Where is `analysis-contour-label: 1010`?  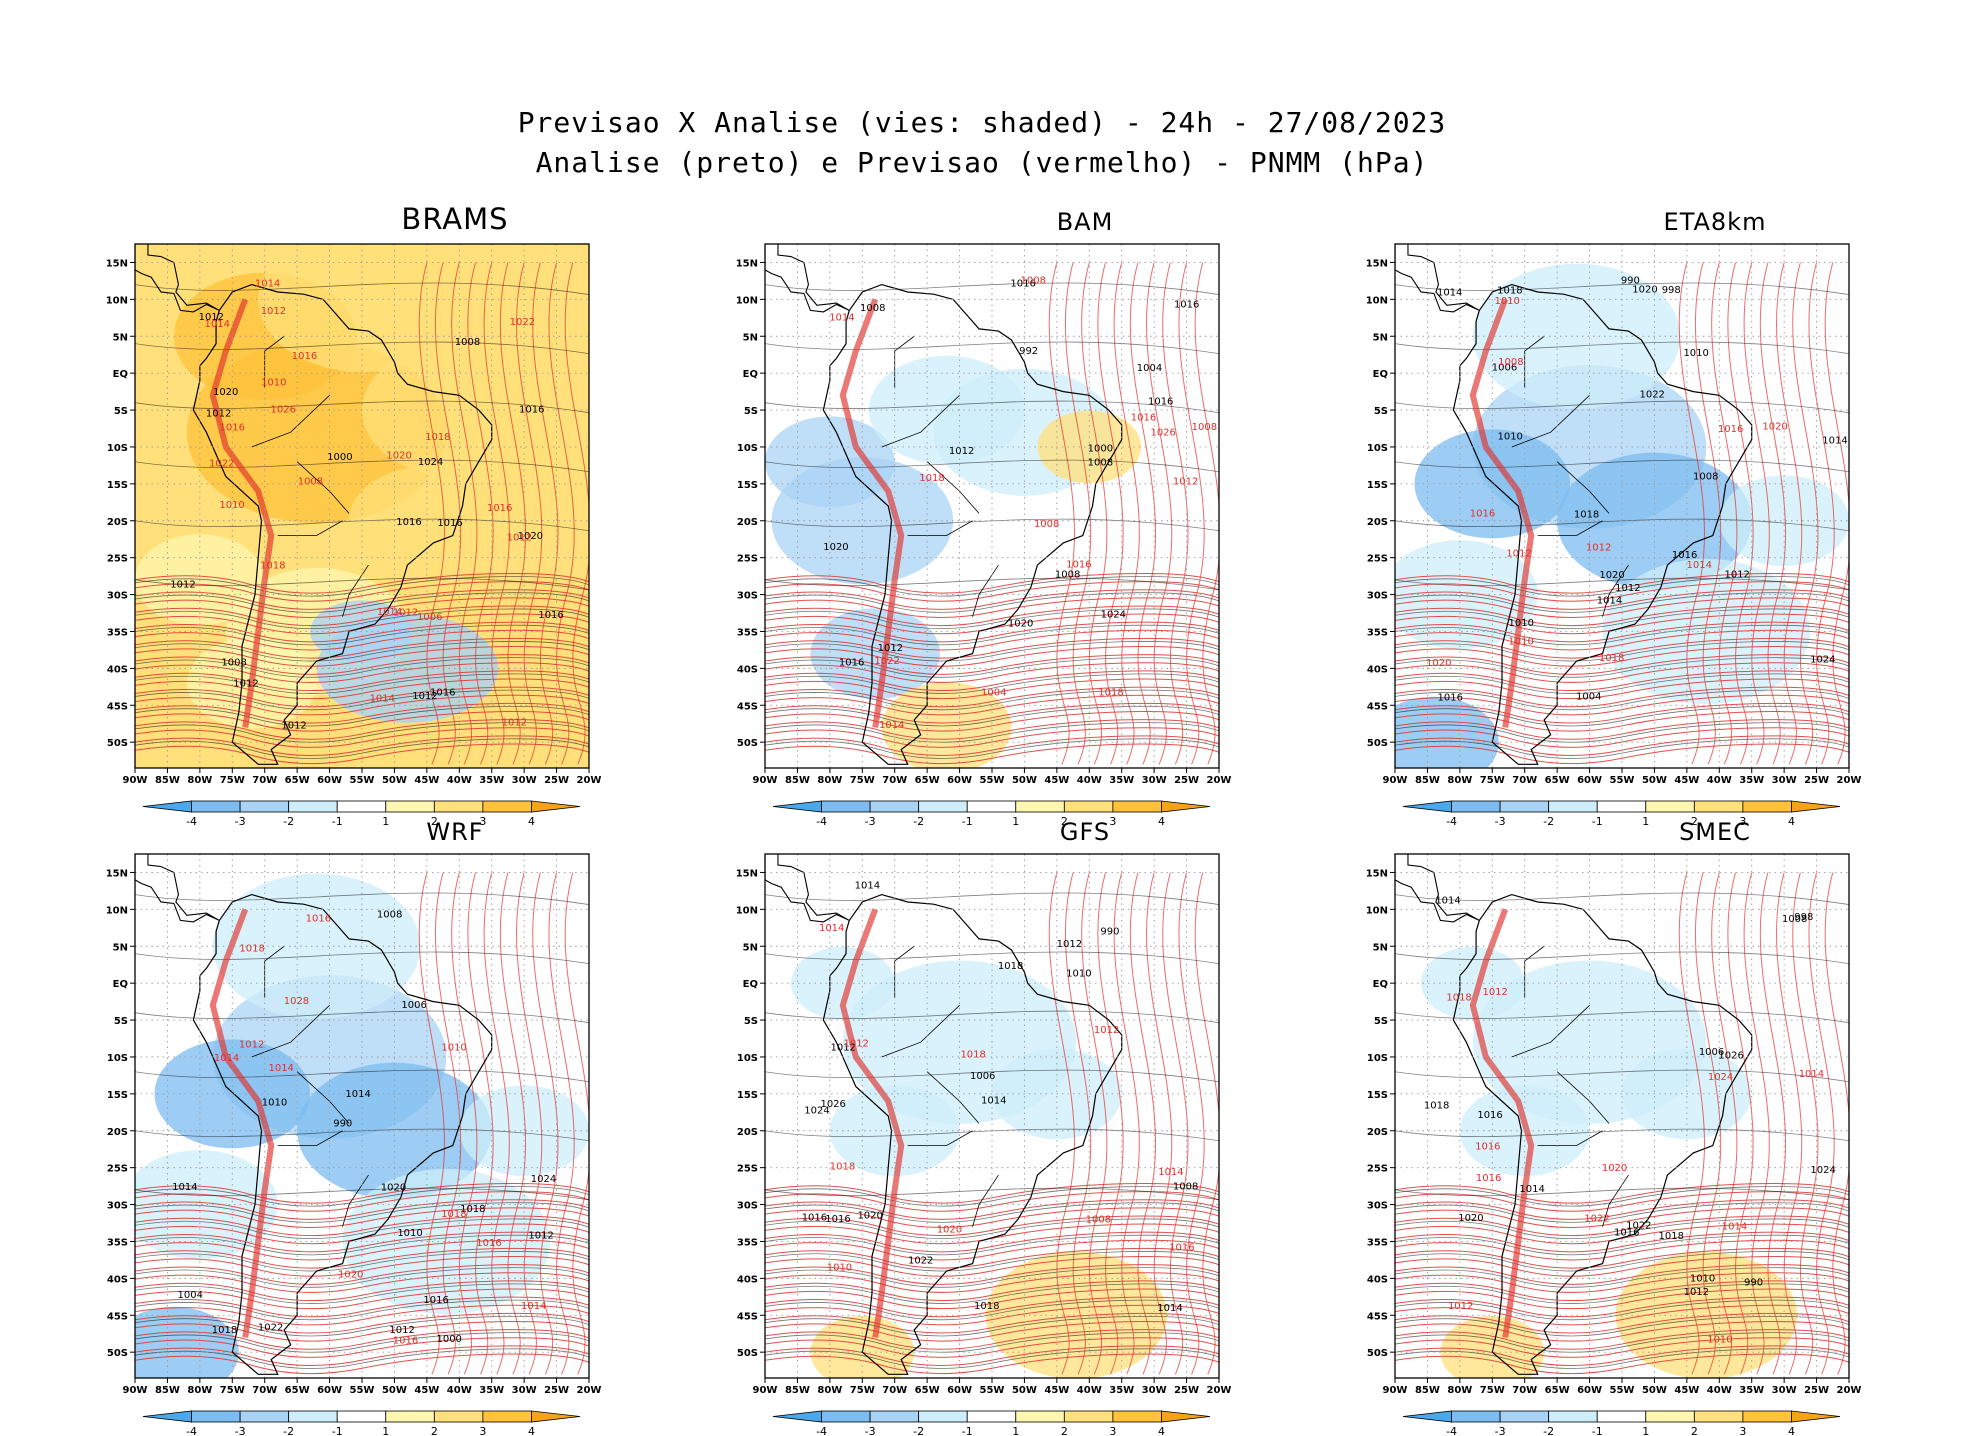 analysis-contour-label: 1010 is located at coordinates (1695, 353).